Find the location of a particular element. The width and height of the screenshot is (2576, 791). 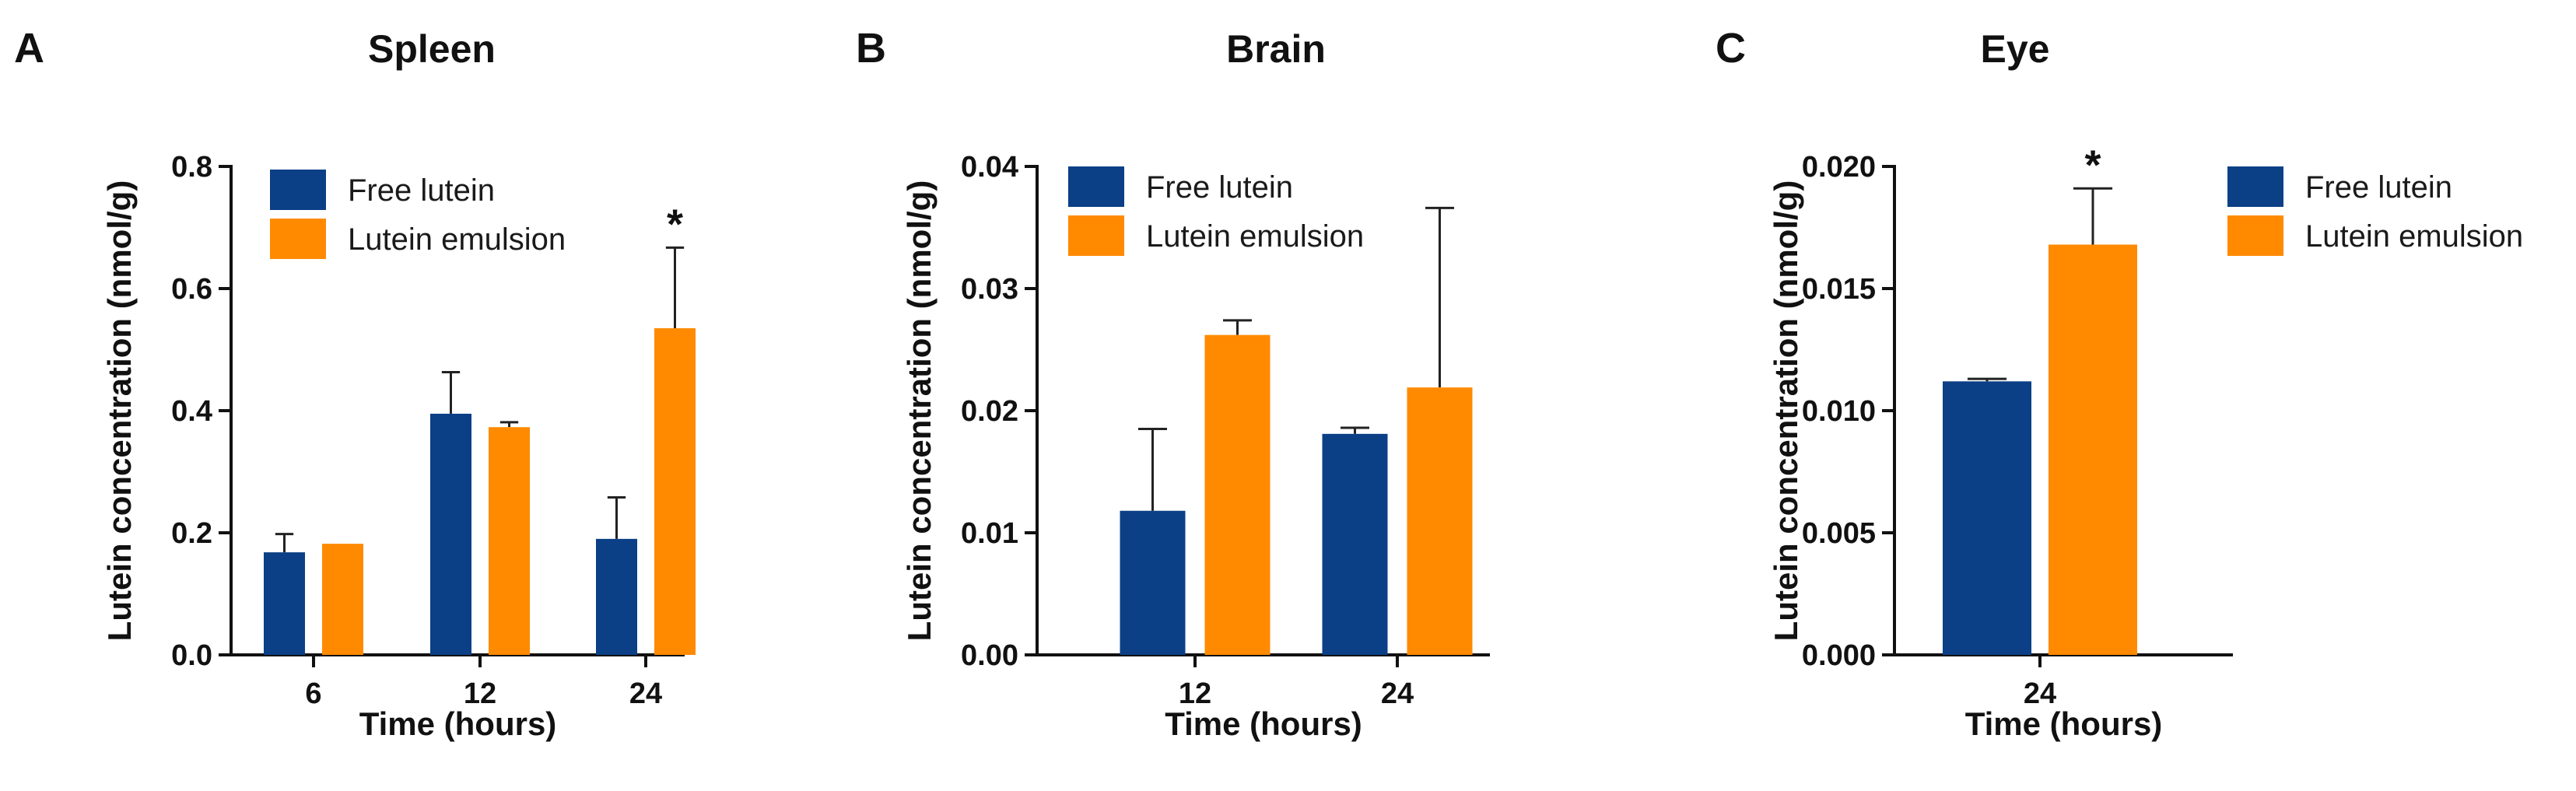

y-tick-label: 0.4 is located at coordinates (191, 411).